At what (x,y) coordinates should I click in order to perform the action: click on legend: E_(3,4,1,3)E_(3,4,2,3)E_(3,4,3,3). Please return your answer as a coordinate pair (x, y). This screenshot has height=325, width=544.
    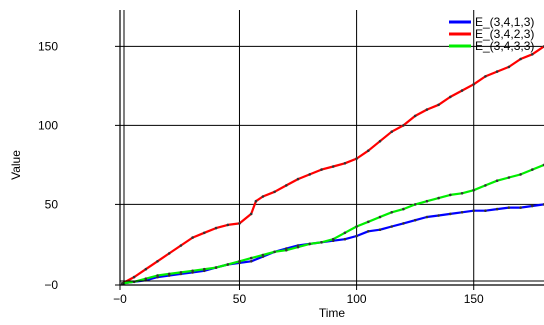
    Looking at the image, I should click on (491, 34).